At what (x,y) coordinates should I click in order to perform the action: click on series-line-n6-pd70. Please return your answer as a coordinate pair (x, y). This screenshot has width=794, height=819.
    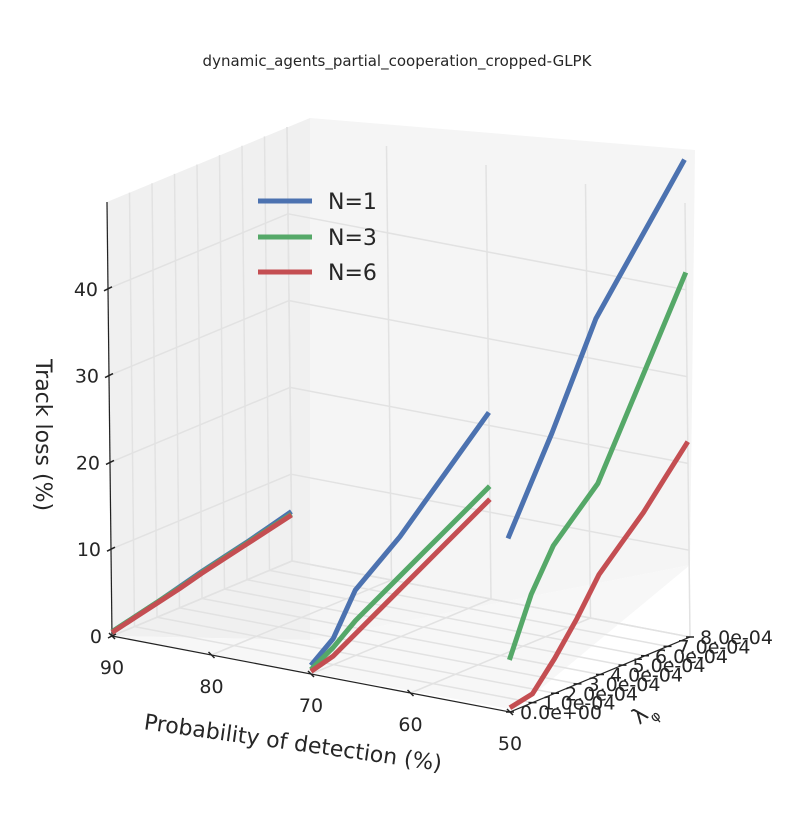
    Looking at the image, I should click on (400, 585).